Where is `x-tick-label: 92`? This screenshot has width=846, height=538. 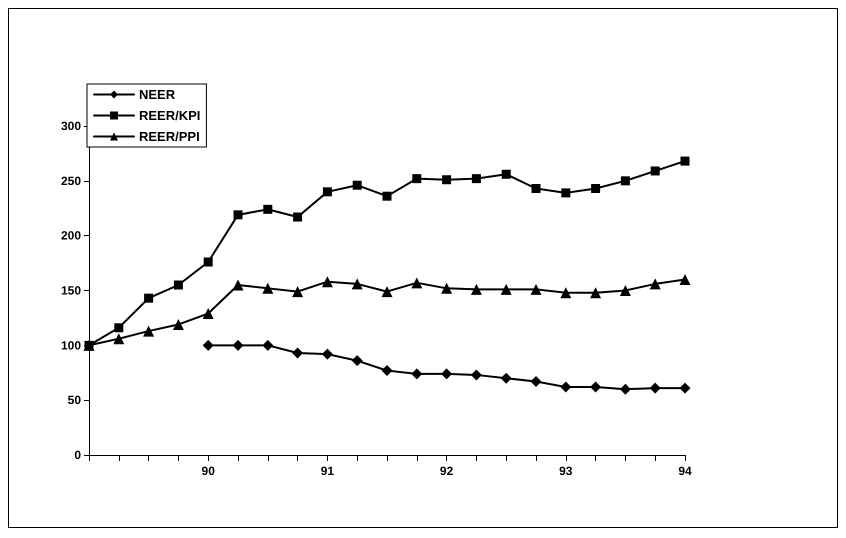
x-tick-label: 92 is located at coordinates (447, 471).